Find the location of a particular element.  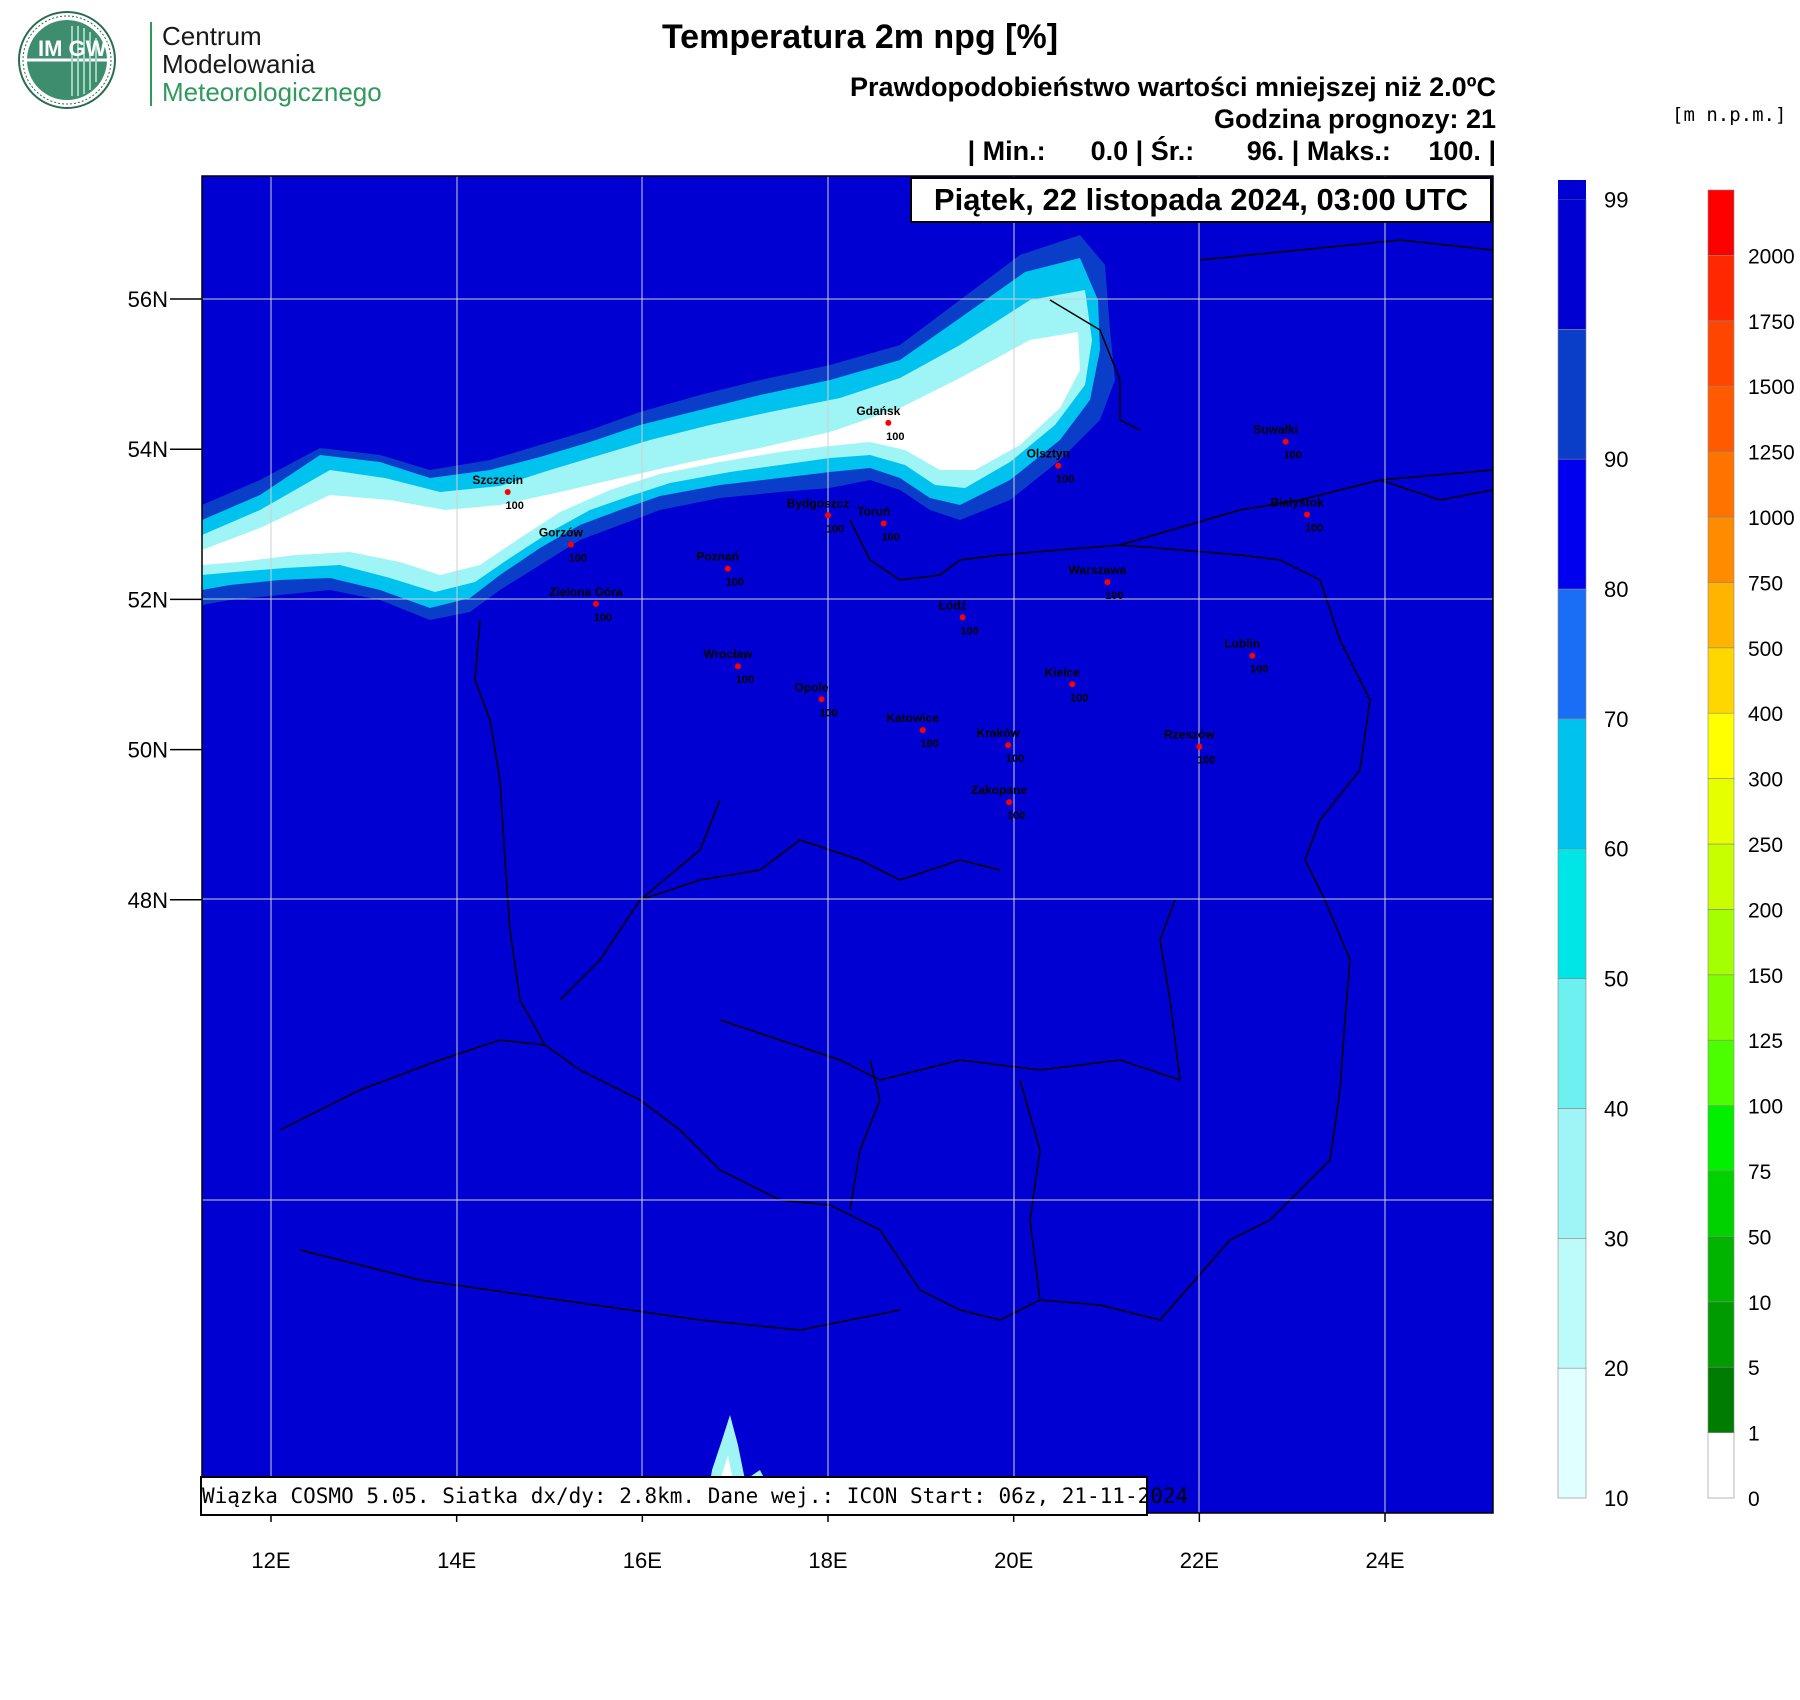

lon-tick-label: 14E is located at coordinates (456, 1560).